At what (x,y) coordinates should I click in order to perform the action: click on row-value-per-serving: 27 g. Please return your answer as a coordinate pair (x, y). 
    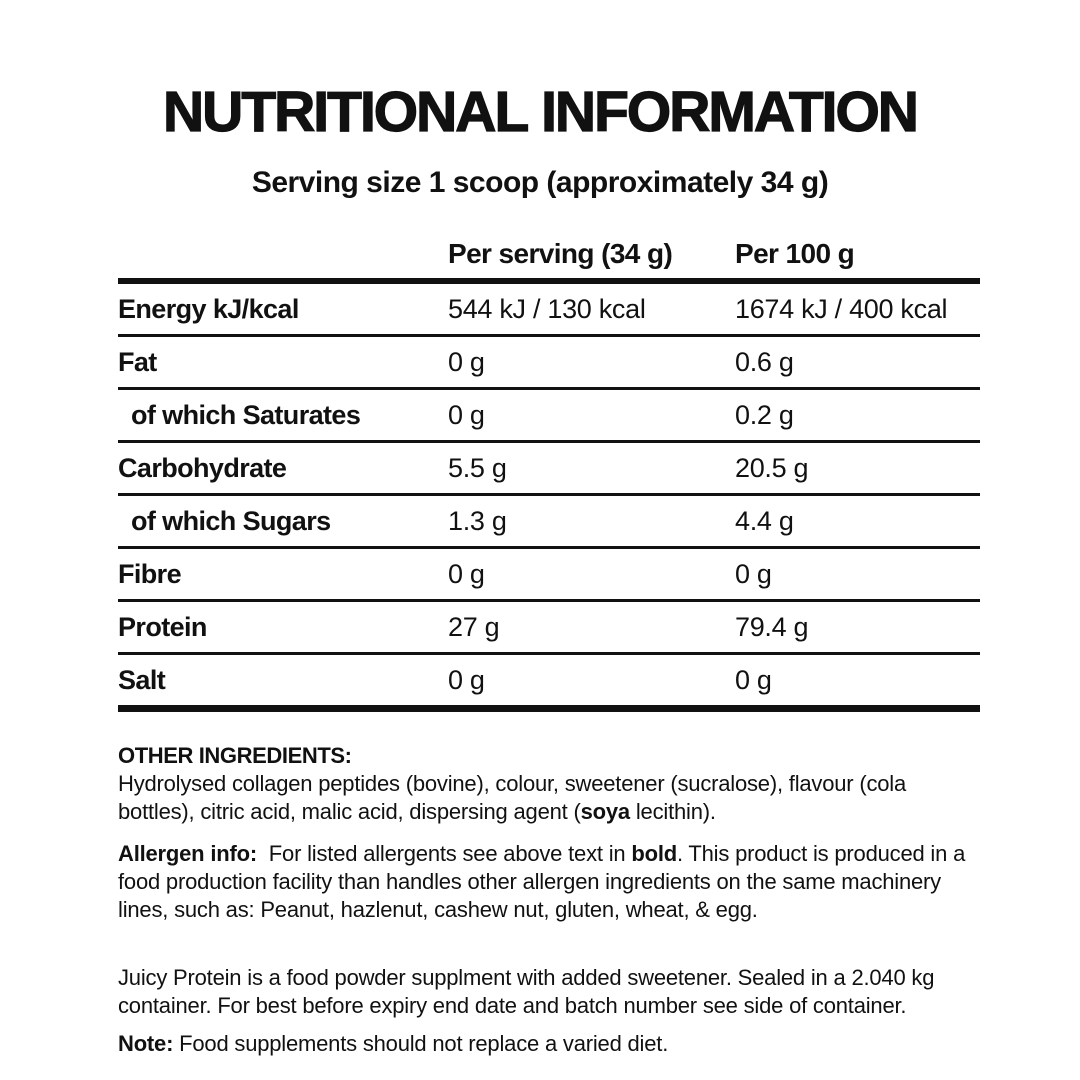
    Looking at the image, I should click on (474, 626).